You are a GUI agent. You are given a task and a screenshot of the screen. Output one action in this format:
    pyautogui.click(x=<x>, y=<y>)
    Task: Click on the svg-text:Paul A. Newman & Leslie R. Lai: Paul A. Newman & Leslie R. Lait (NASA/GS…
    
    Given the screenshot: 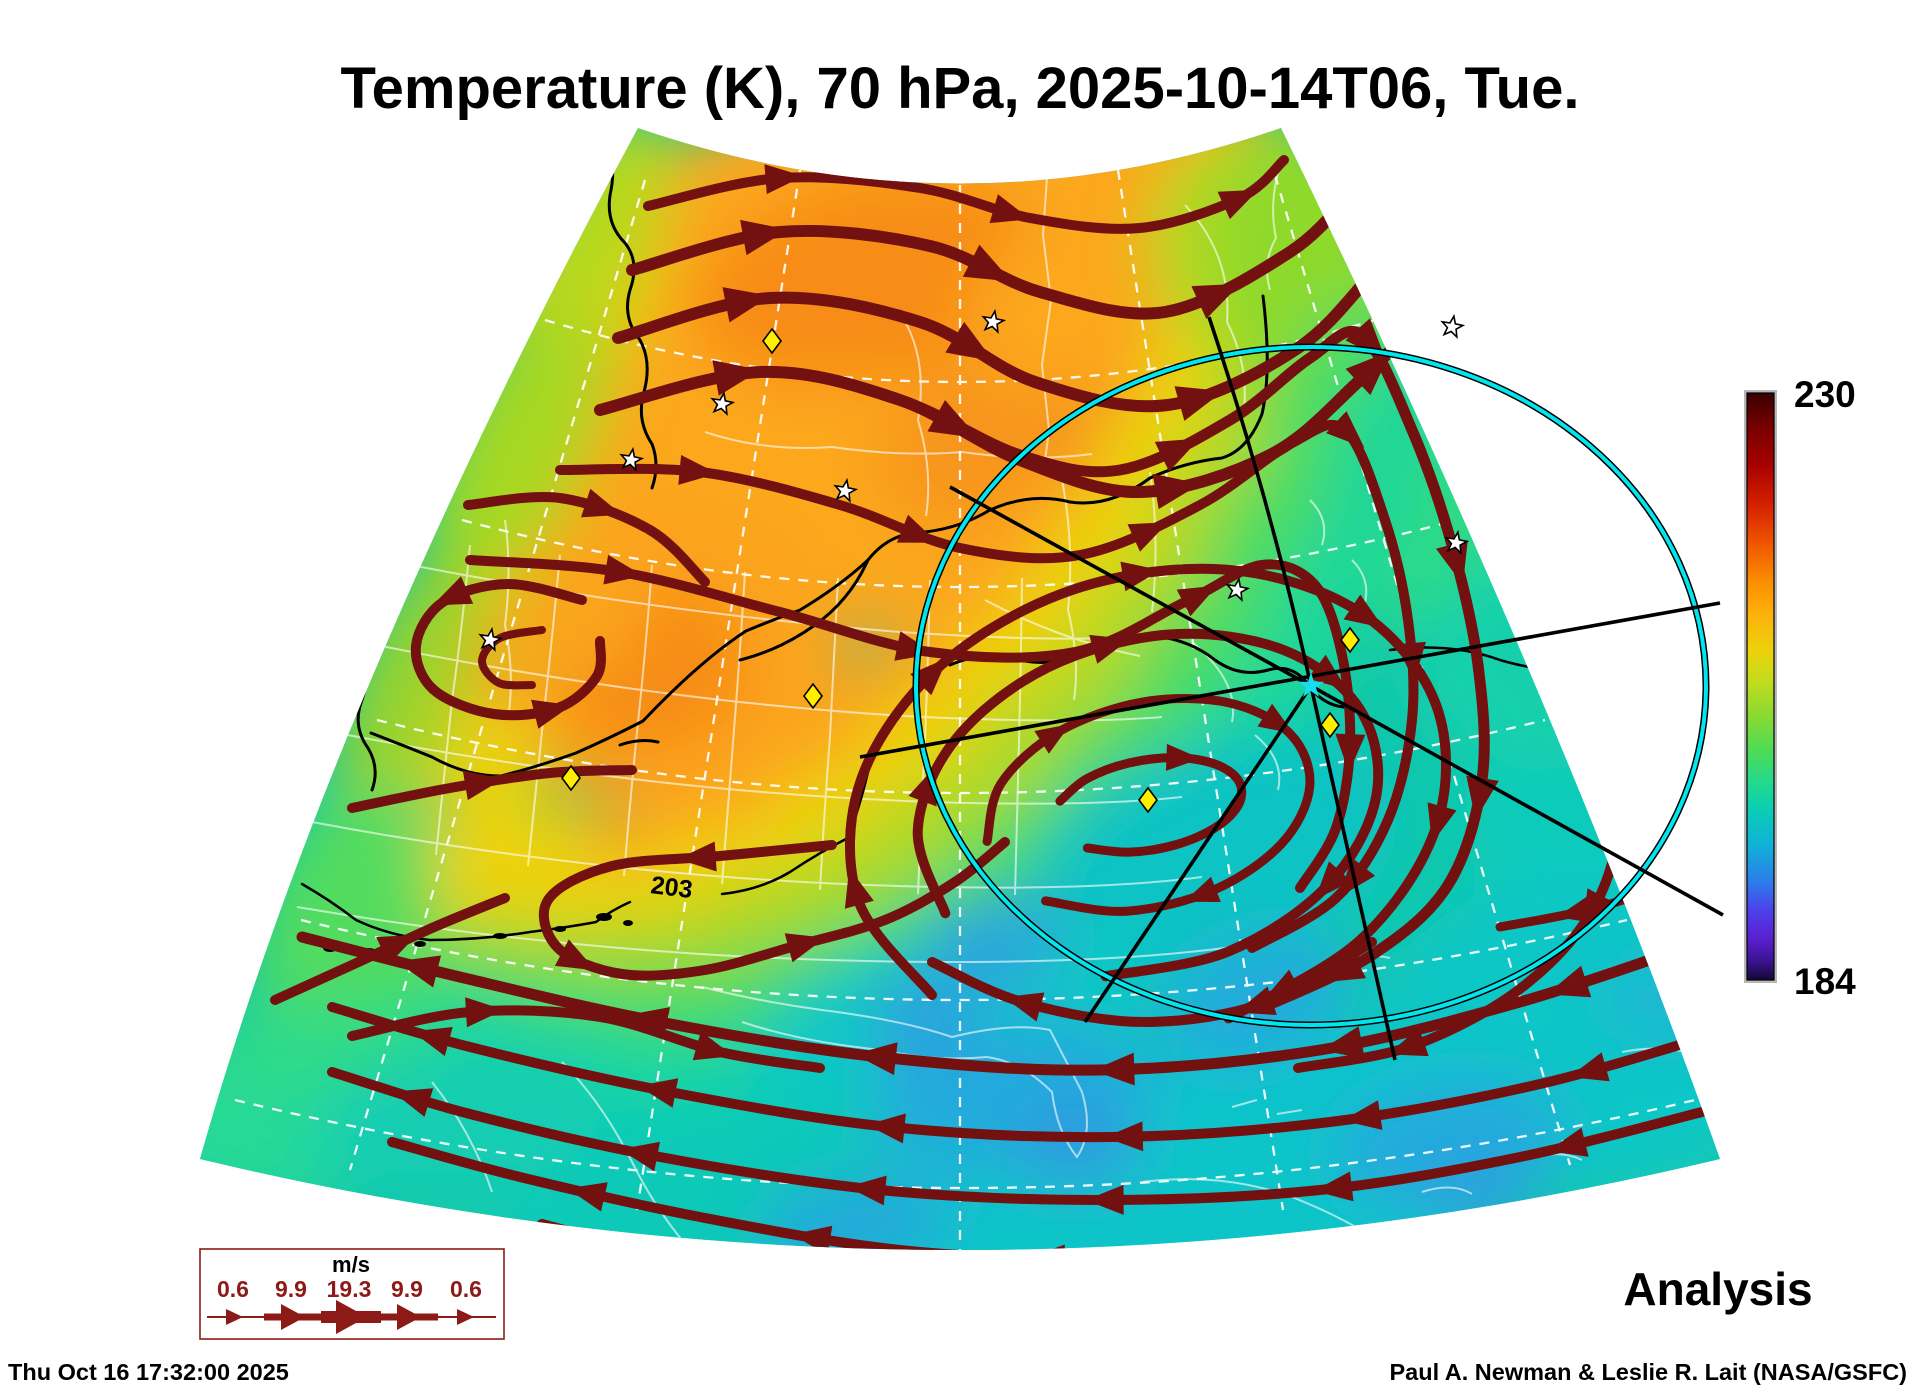 What is the action you would take?
    pyautogui.click(x=1648, y=1372)
    